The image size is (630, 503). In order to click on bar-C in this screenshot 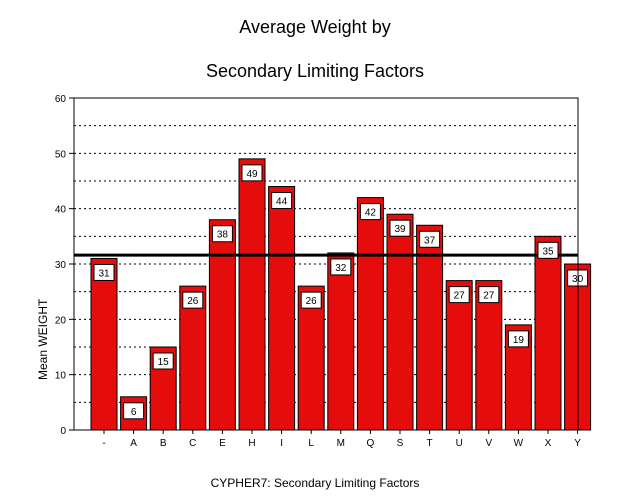, I will do `click(193, 358)`.